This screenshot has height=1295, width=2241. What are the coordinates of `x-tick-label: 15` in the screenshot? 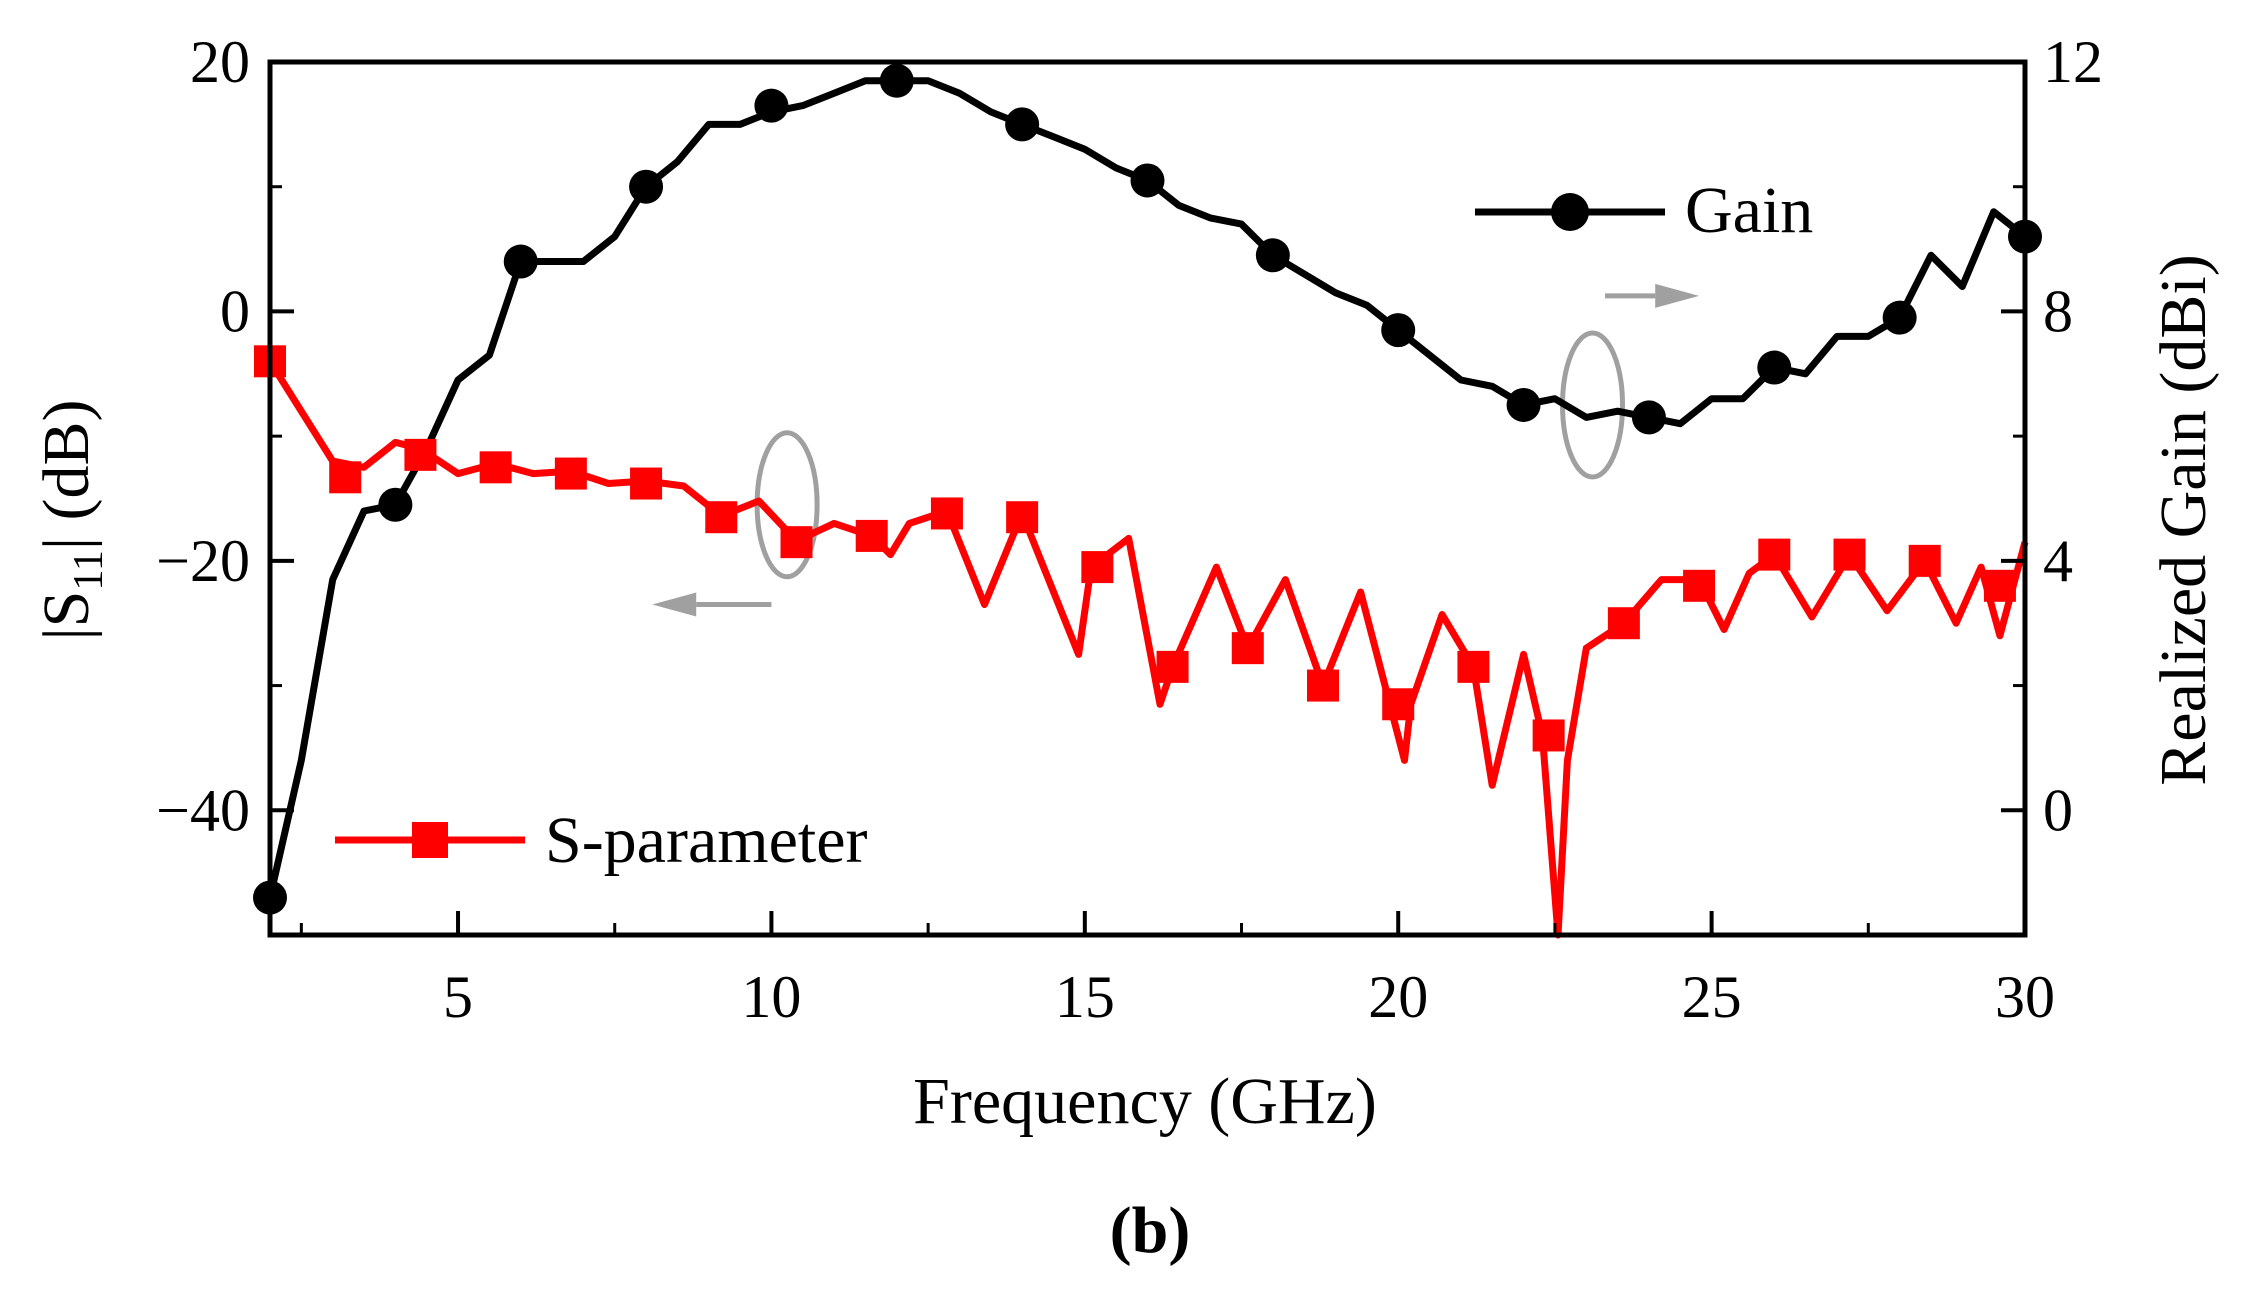 It's located at (1085, 997).